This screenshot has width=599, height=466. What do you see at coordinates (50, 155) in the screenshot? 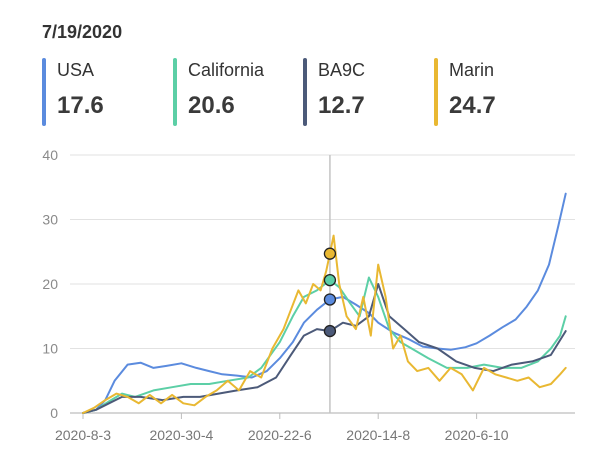
I see `y-tick-label: 40` at bounding box center [50, 155].